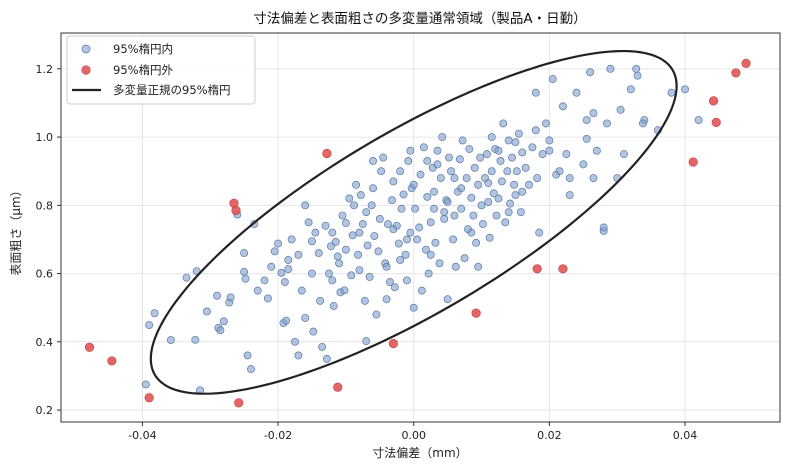  I want to click on x-tick-label: -0.04, so click(142, 435).